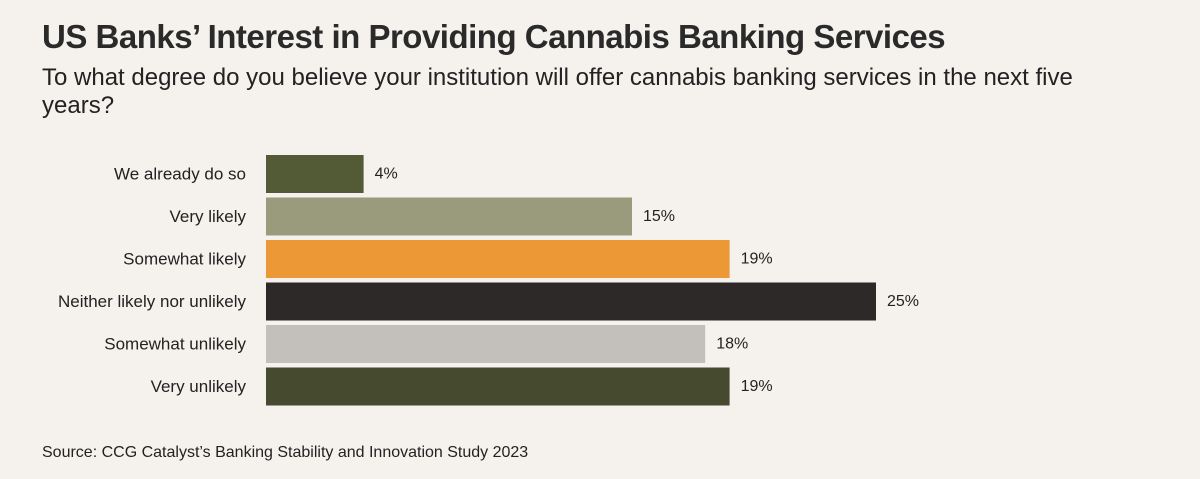  What do you see at coordinates (184, 259) in the screenshot?
I see `category-label: Somewhat likely` at bounding box center [184, 259].